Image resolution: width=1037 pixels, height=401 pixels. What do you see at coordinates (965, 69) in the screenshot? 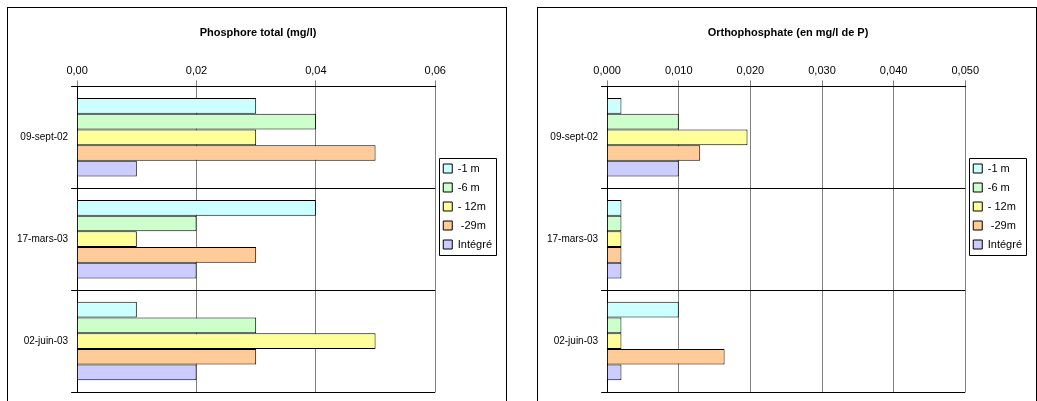
I see `x-tick-label: 0,050` at bounding box center [965, 69].